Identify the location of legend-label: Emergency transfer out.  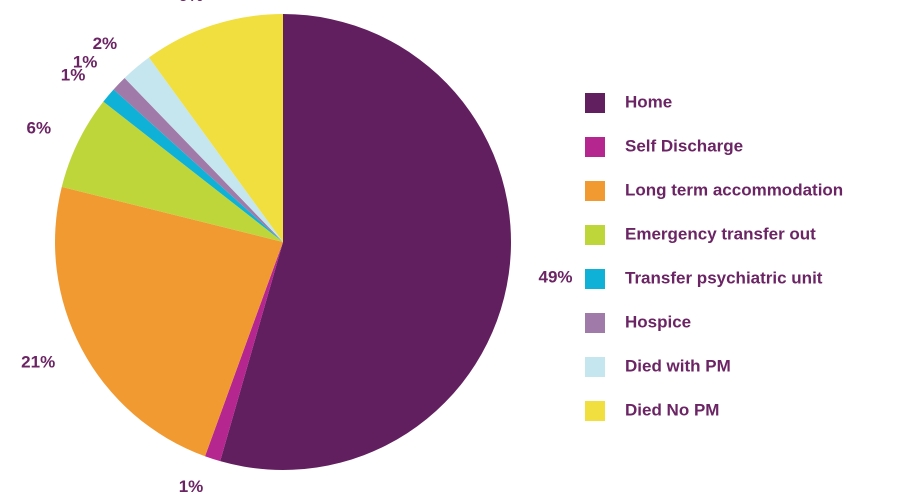
(720, 233).